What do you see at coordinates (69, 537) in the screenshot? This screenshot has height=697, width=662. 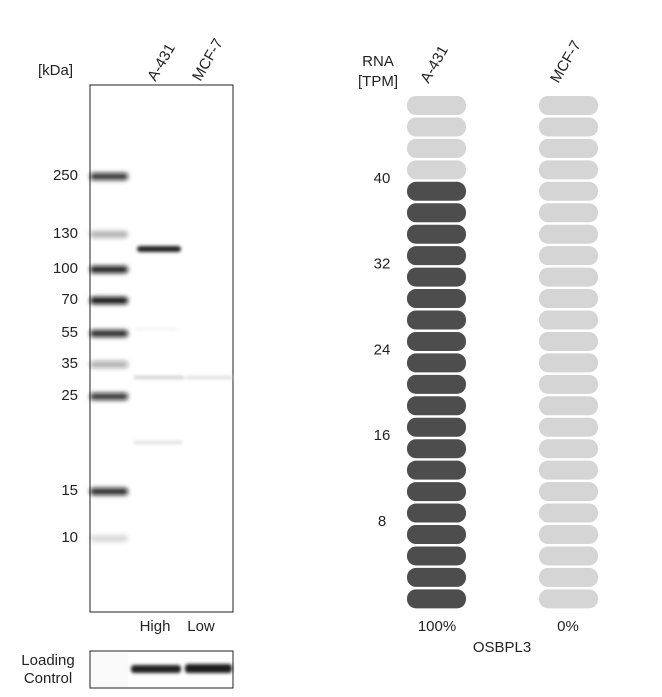 I see `marker-label: 10` at bounding box center [69, 537].